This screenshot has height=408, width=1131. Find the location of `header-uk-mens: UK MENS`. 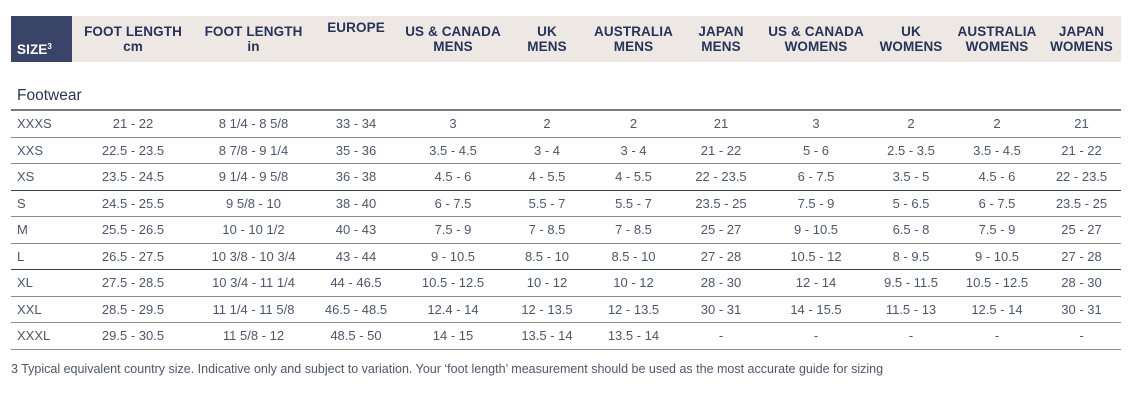

header-uk-mens: UK MENS is located at coordinates (547, 39).